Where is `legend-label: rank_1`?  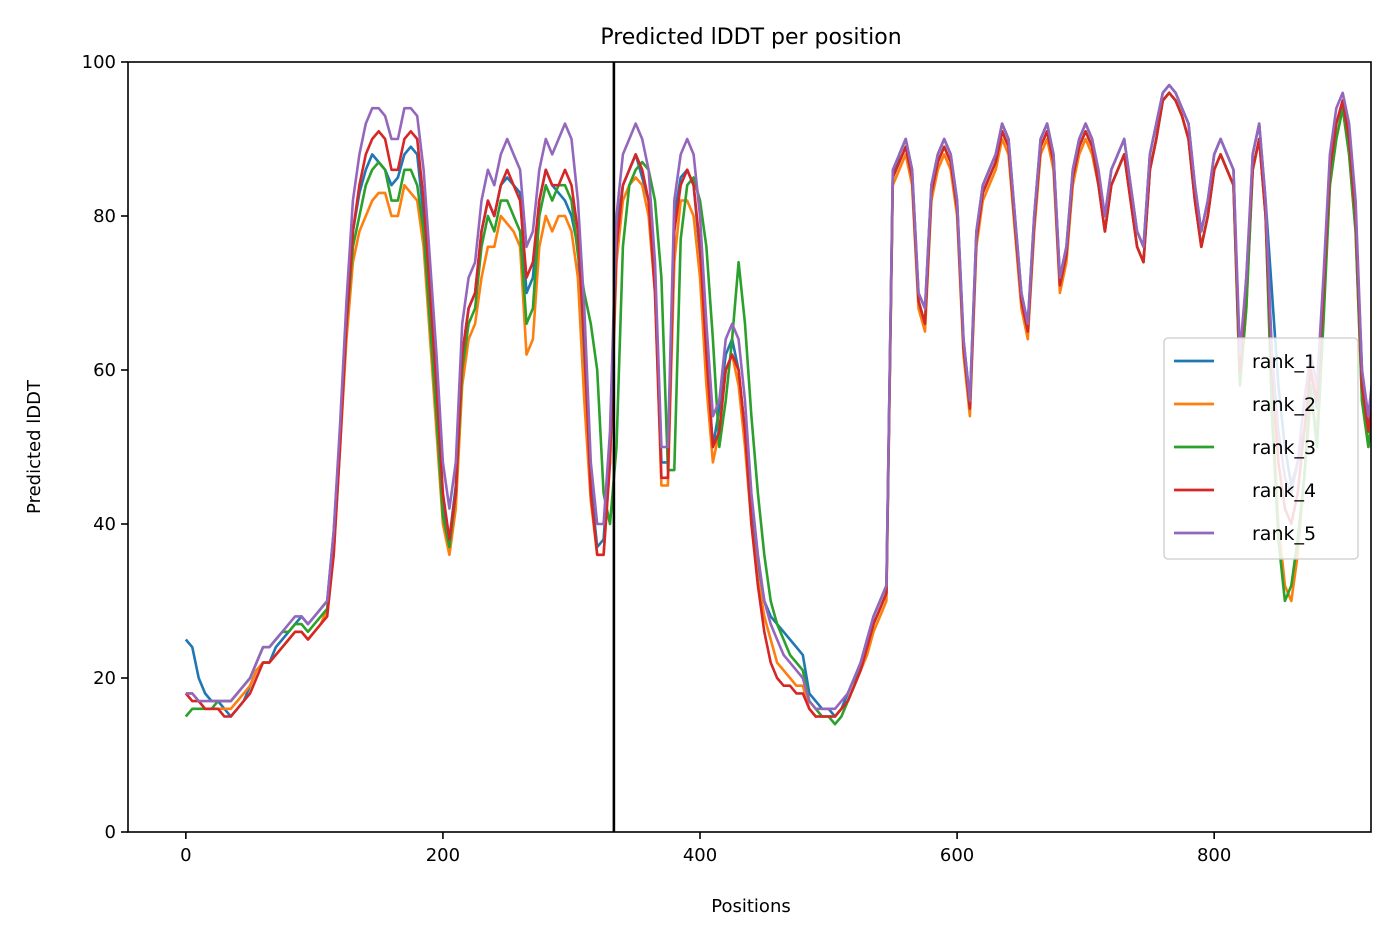
legend-label: rank_1 is located at coordinates (1284, 362).